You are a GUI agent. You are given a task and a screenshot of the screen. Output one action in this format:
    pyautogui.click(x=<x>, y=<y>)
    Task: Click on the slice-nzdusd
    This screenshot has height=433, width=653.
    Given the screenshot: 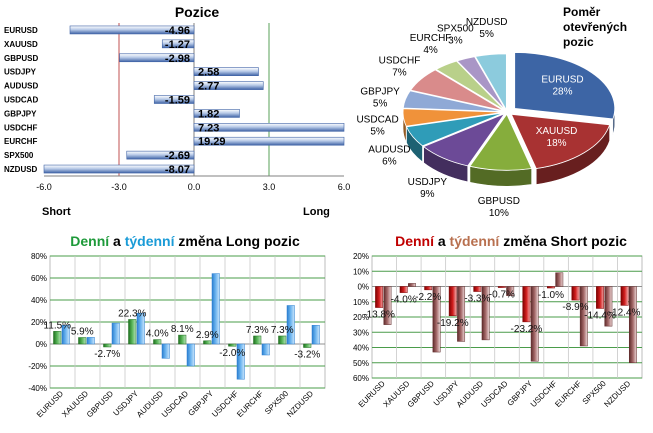 What is the action you would take?
    pyautogui.click(x=490, y=82)
    